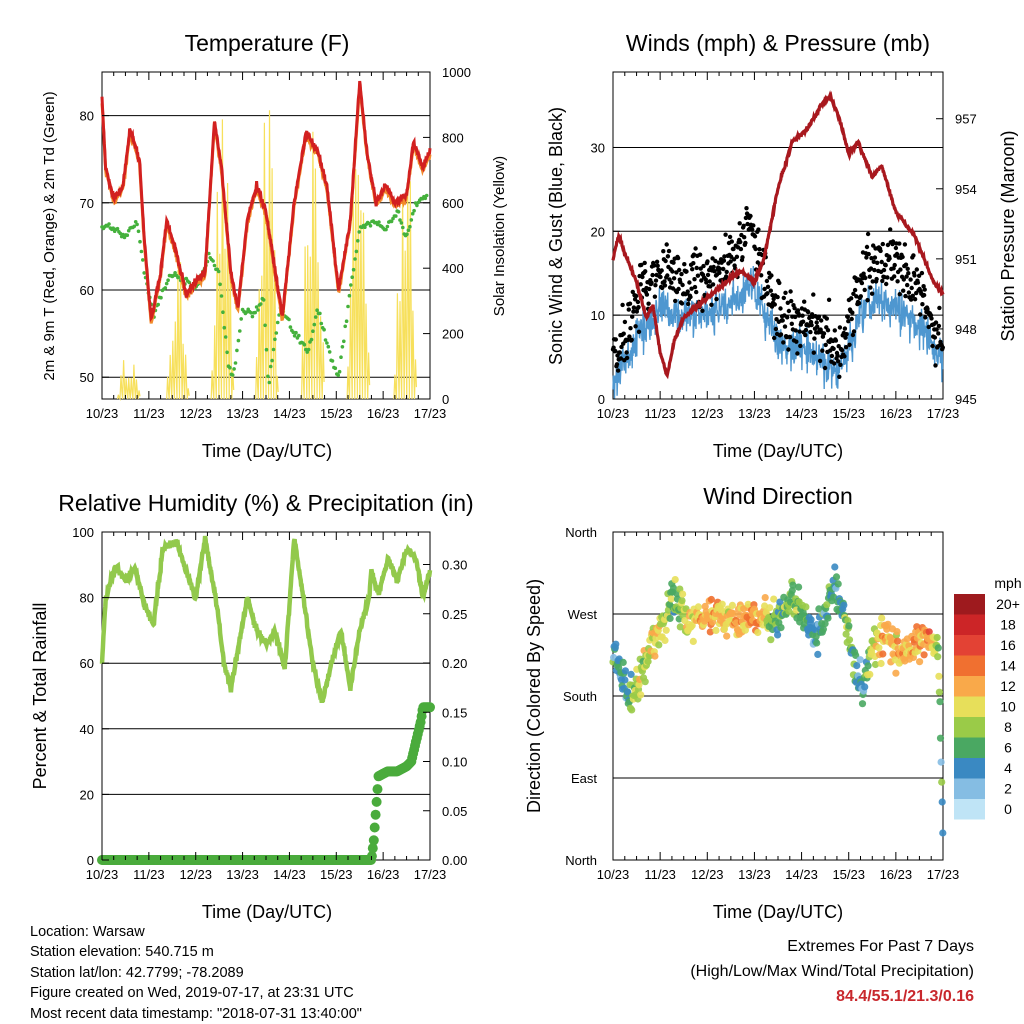 This screenshot has width=1024, height=1024. Describe the element at coordinates (778, 700) in the screenshot. I see `direction-series` at that location.